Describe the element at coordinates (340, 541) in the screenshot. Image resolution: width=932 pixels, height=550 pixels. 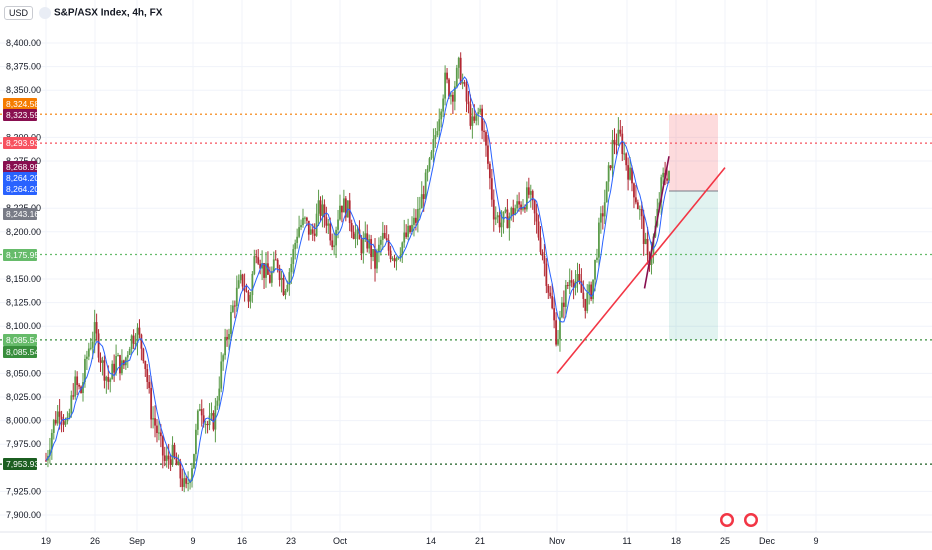
I see `x-tick-label: Oct` at that location.